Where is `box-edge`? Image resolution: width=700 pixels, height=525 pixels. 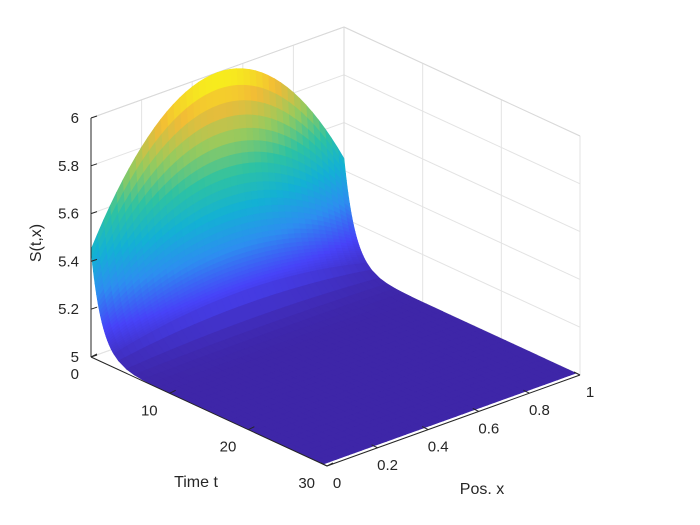
box-edge is located at coordinates (462, 81).